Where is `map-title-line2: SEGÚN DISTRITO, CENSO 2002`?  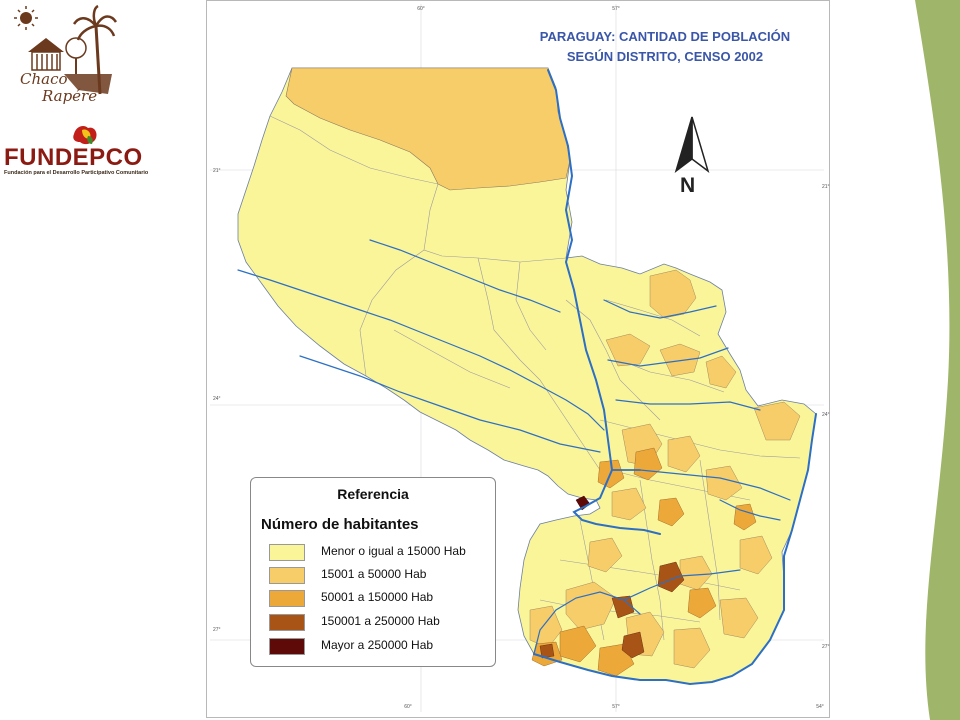
map-title-line2: SEGÚN DISTRITO, CENSO 2002 is located at coordinates (665, 56).